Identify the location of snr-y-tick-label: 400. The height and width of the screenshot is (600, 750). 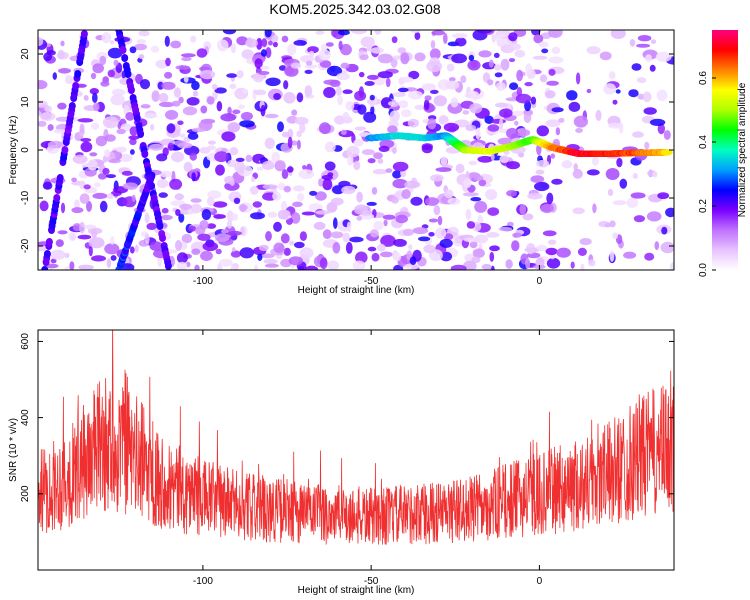
(25, 417).